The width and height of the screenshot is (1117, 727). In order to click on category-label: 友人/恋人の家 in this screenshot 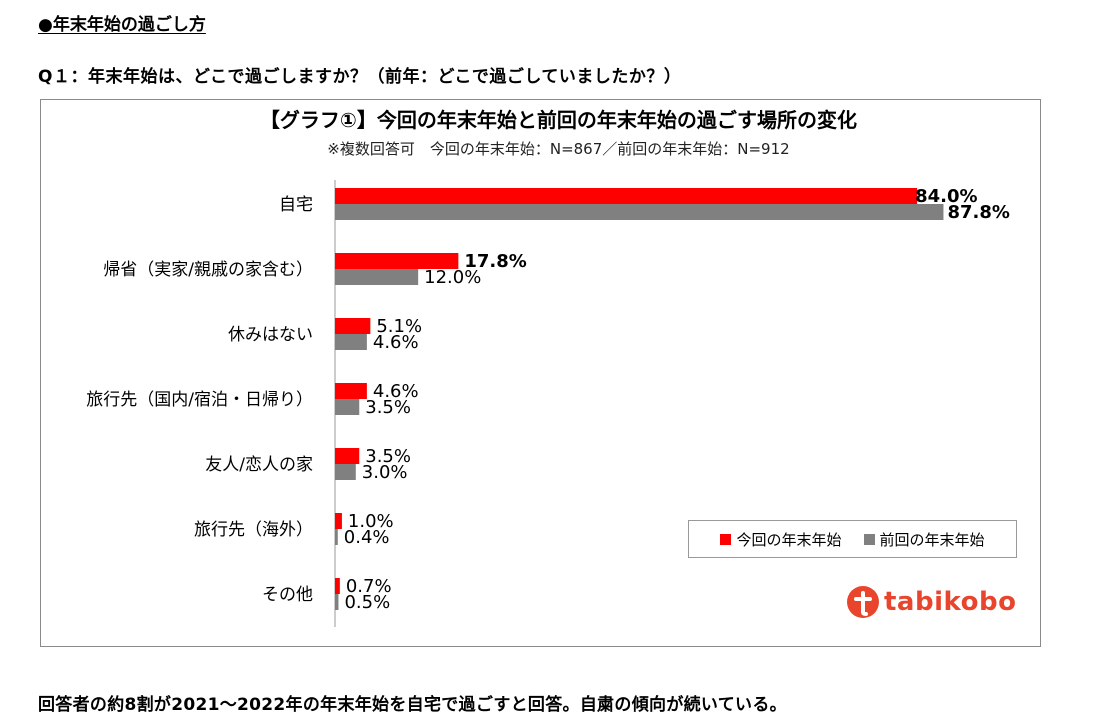, I will do `click(259, 464)`.